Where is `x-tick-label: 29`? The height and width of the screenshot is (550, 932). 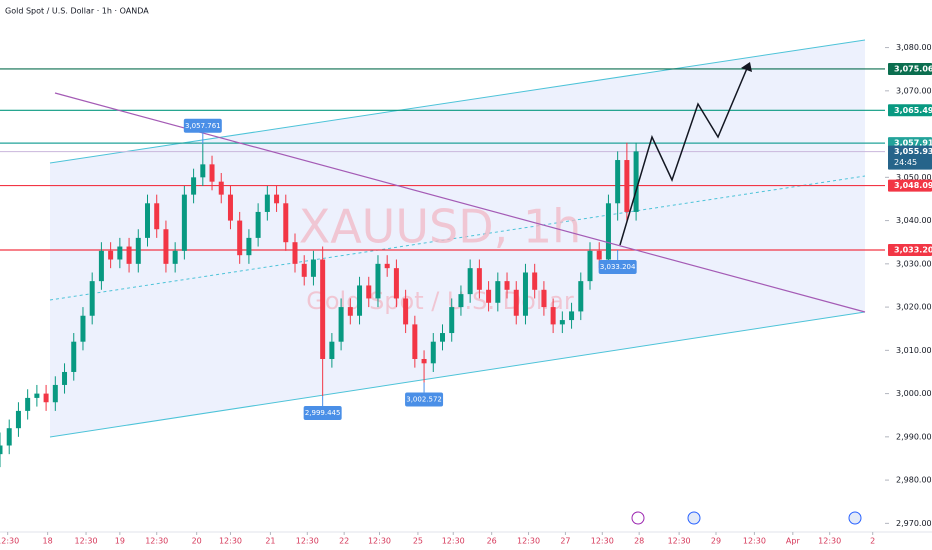 x-tick-label: 29 is located at coordinates (716, 541).